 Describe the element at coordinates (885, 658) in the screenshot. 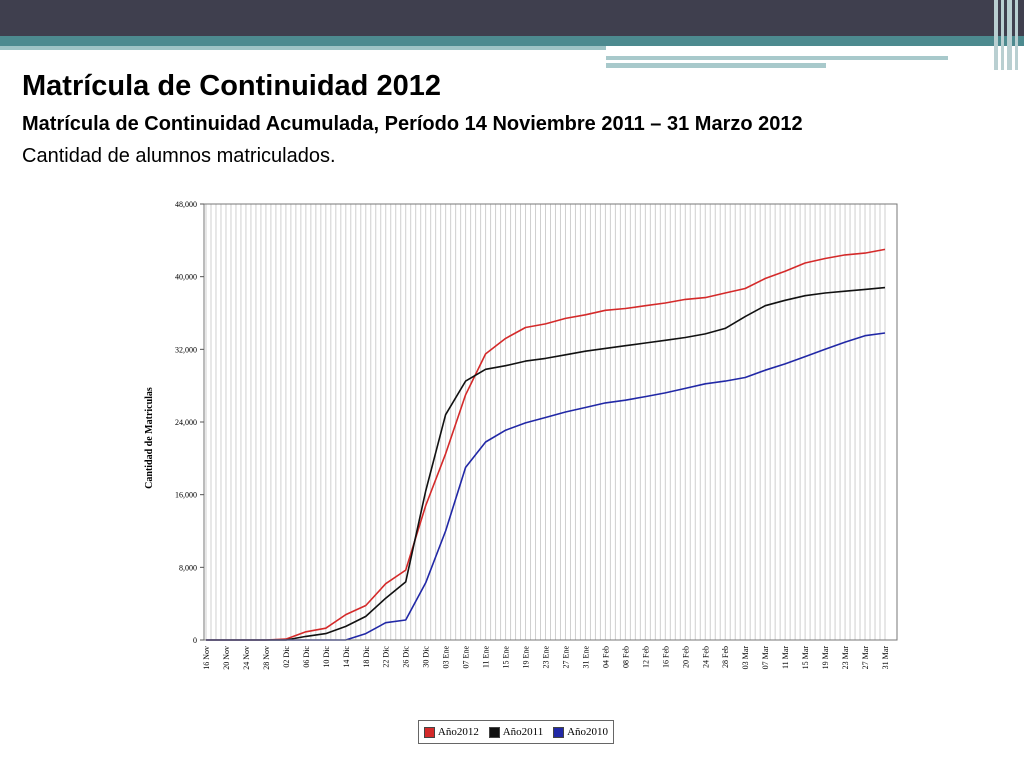

I see `x-tick-label-34: 31 Mar` at that location.